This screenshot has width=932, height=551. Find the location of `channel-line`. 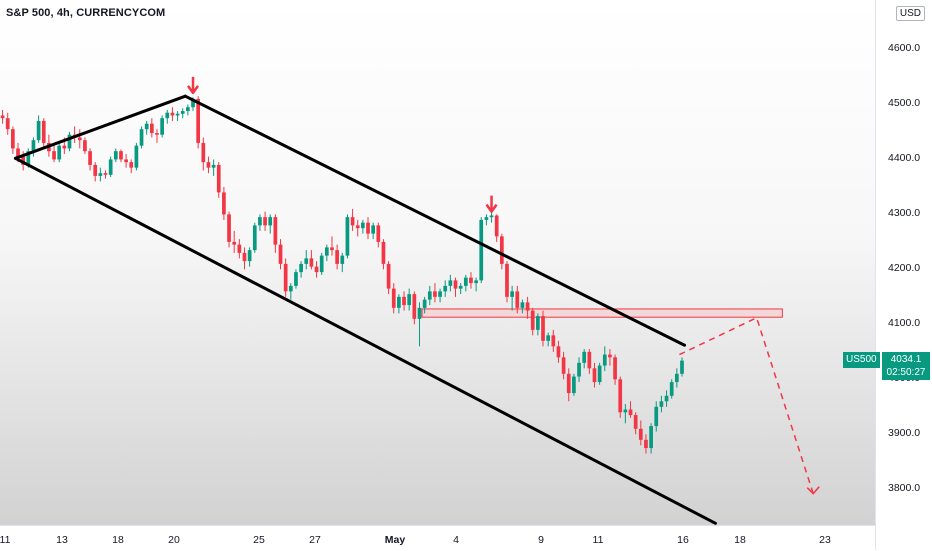

channel-line is located at coordinates (100, 127).